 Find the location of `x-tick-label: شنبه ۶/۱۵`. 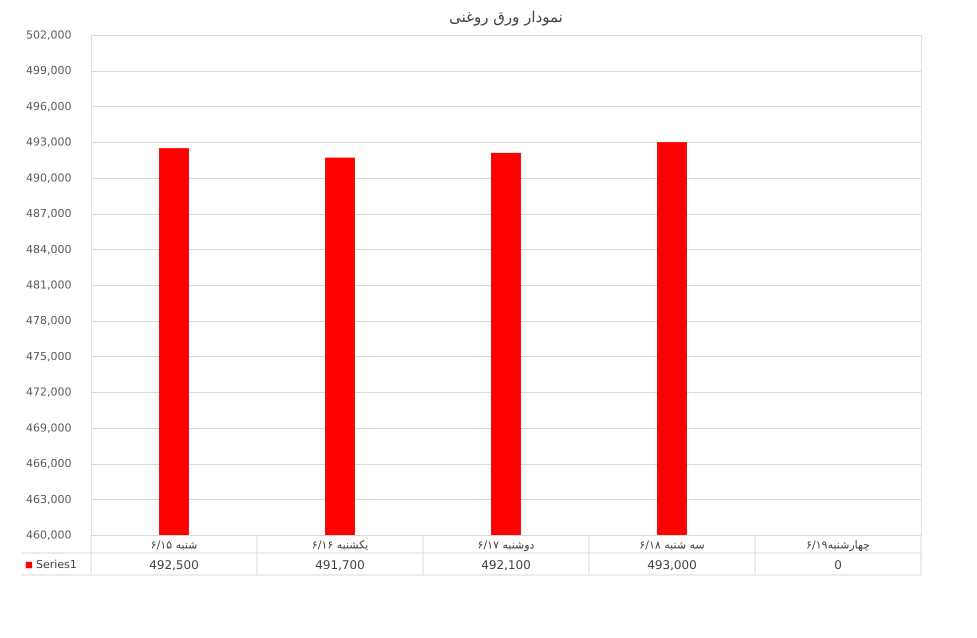

x-tick-label: شنبه ۶/۱۵ is located at coordinates (174, 545).